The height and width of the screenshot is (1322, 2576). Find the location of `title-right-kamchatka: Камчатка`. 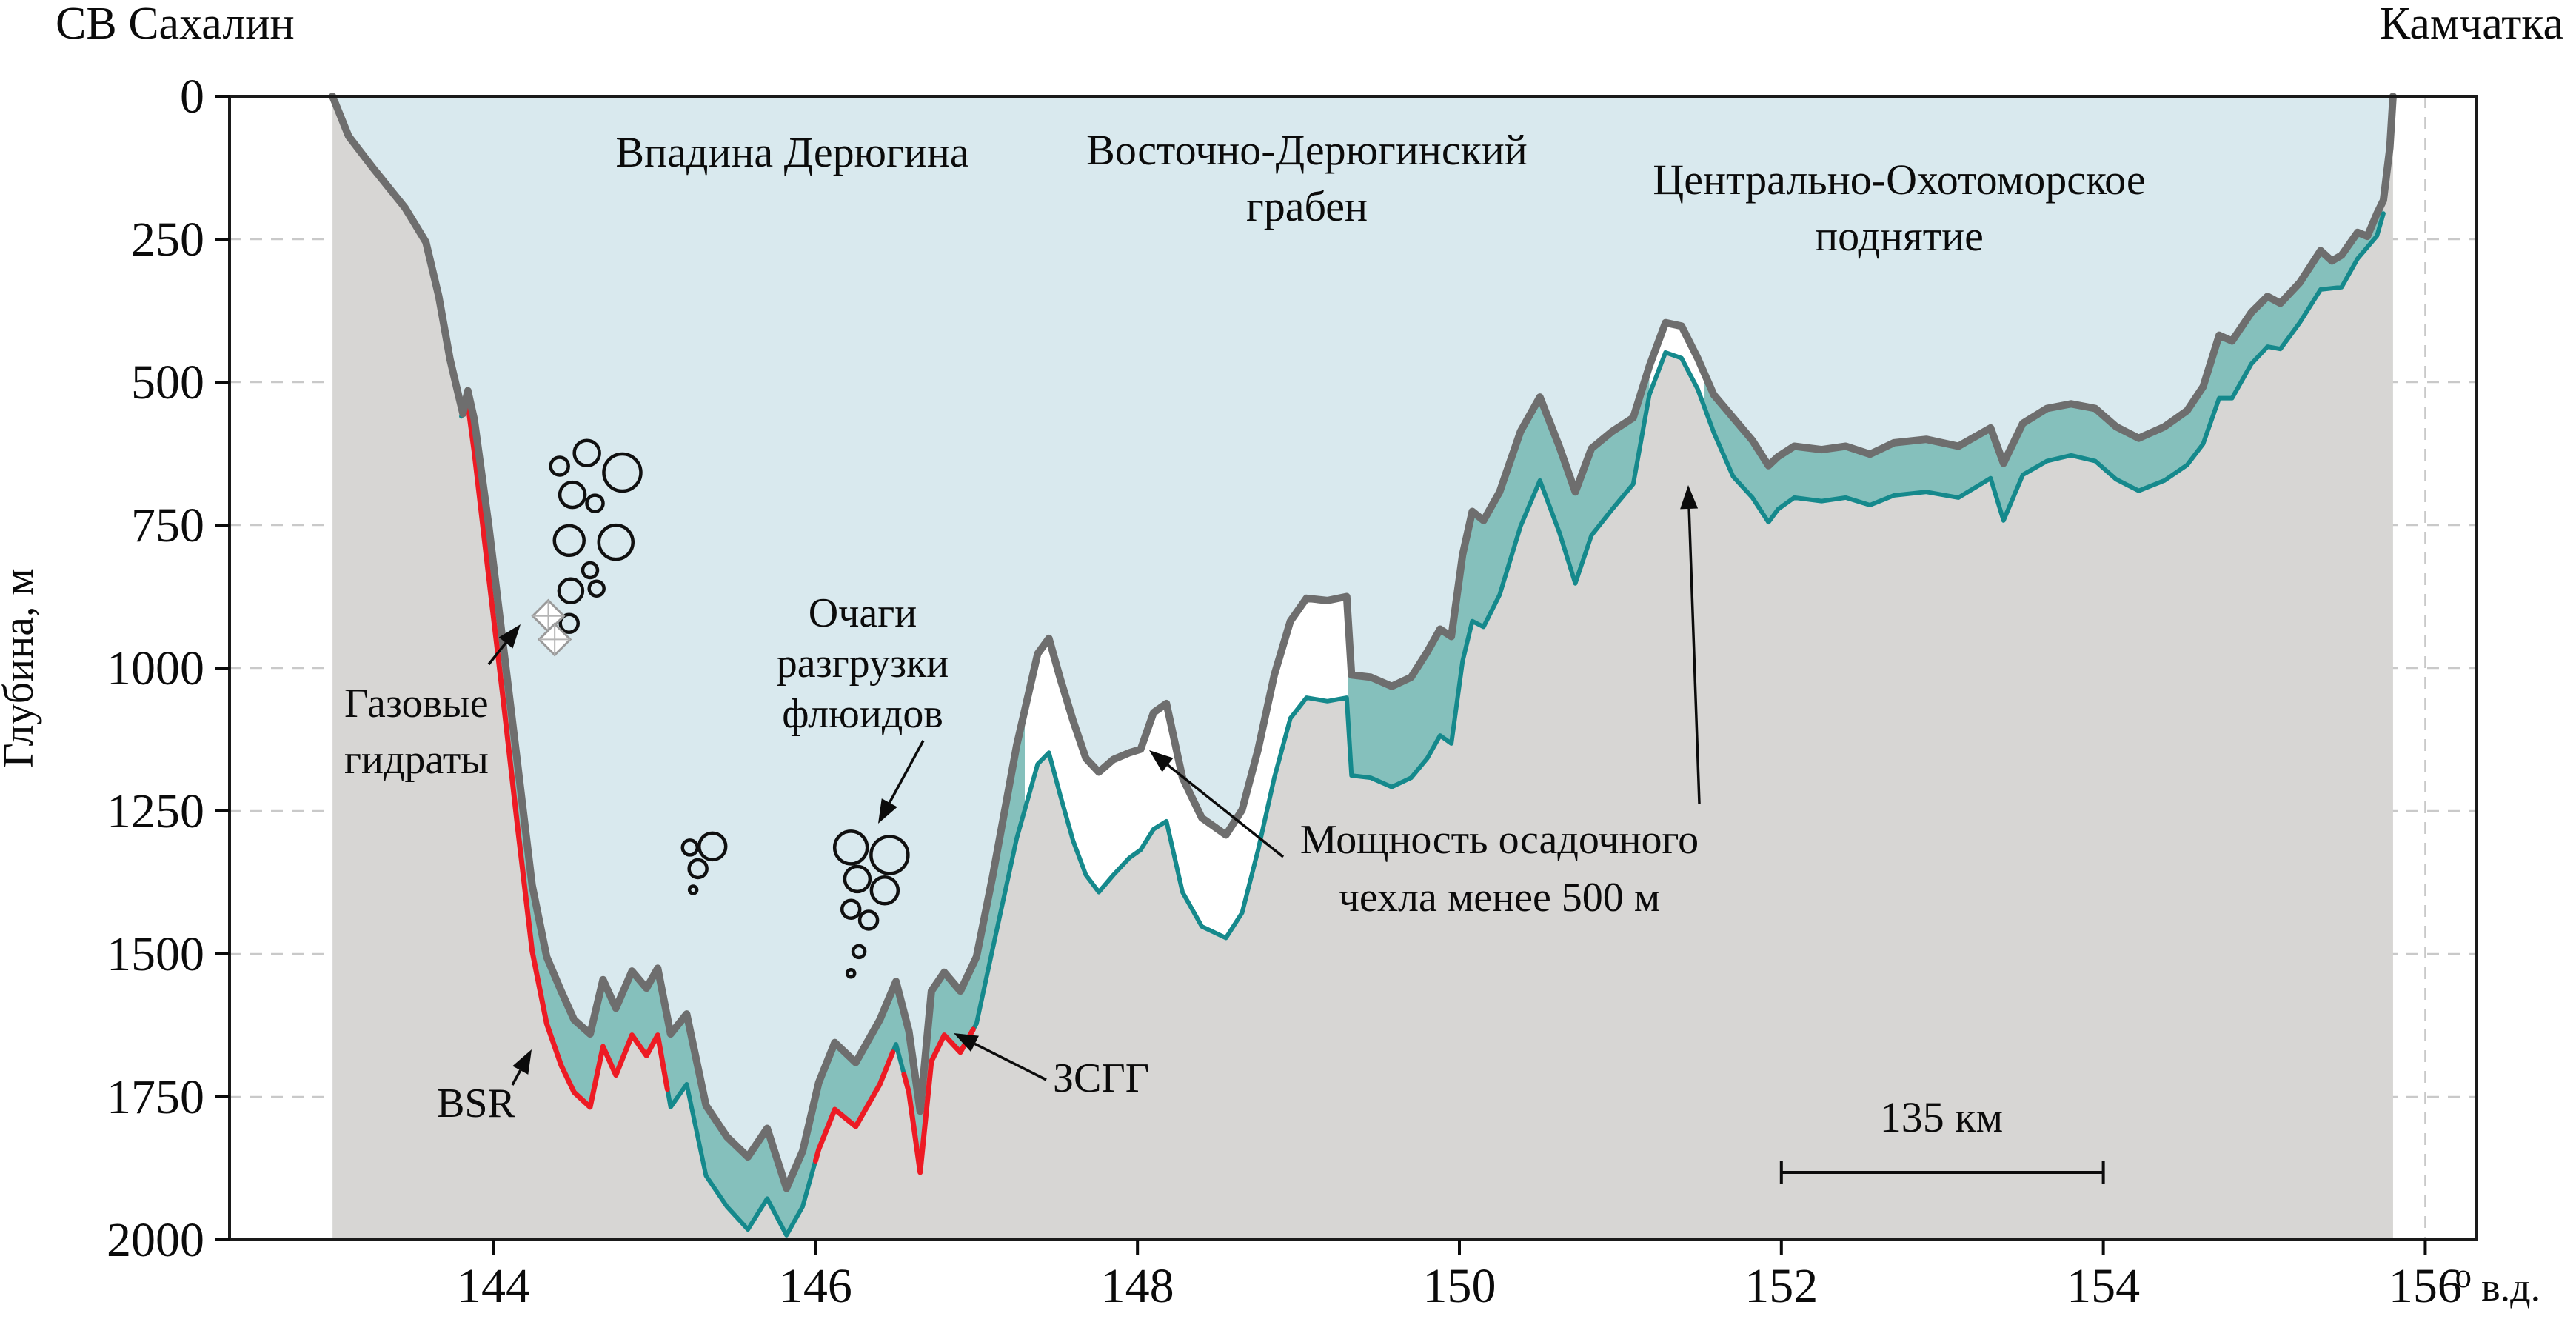

title-right-kamchatka: Камчатка is located at coordinates (2471, 25).